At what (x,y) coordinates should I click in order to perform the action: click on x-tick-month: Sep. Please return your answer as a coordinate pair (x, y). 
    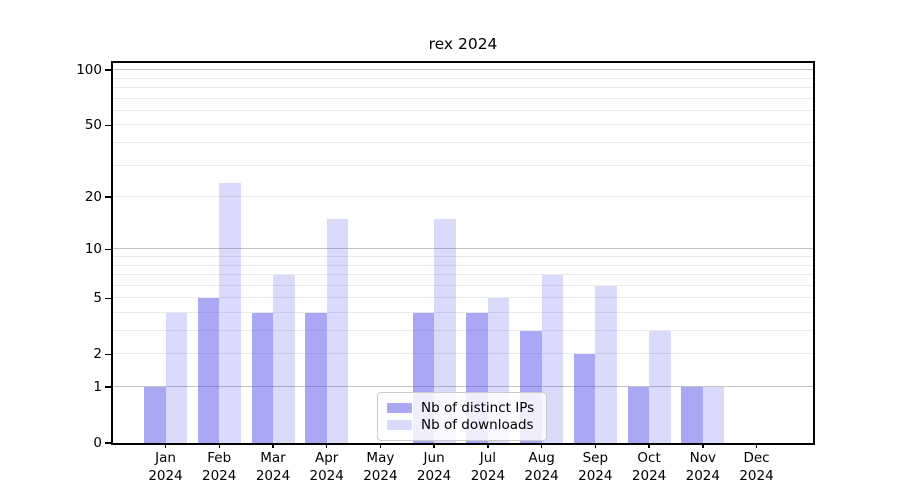
    Looking at the image, I should click on (595, 458).